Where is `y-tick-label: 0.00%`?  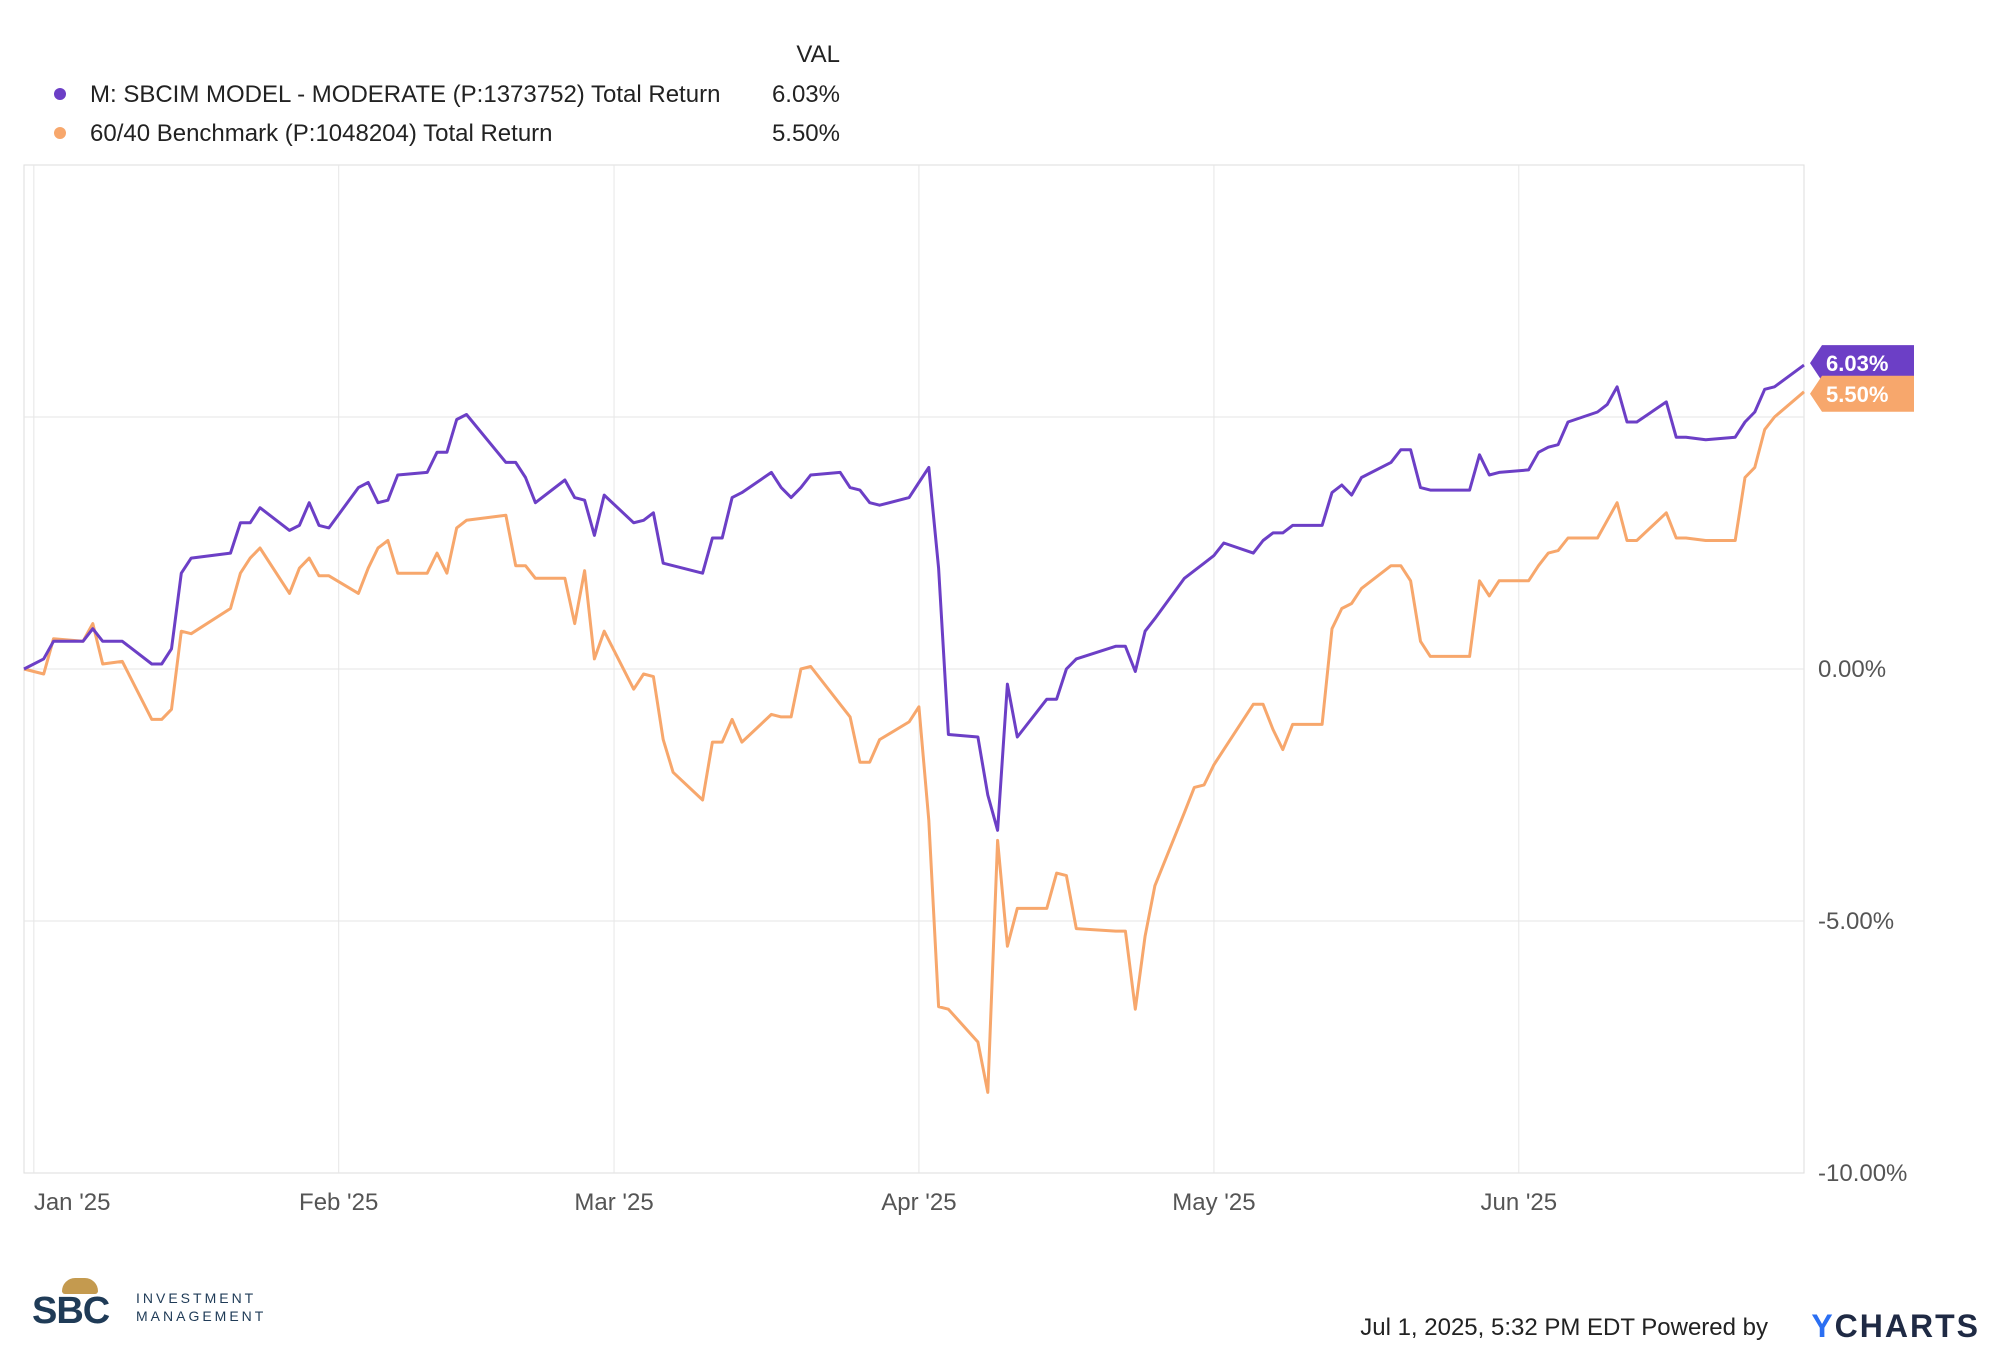 y-tick-label: 0.00% is located at coordinates (1852, 669).